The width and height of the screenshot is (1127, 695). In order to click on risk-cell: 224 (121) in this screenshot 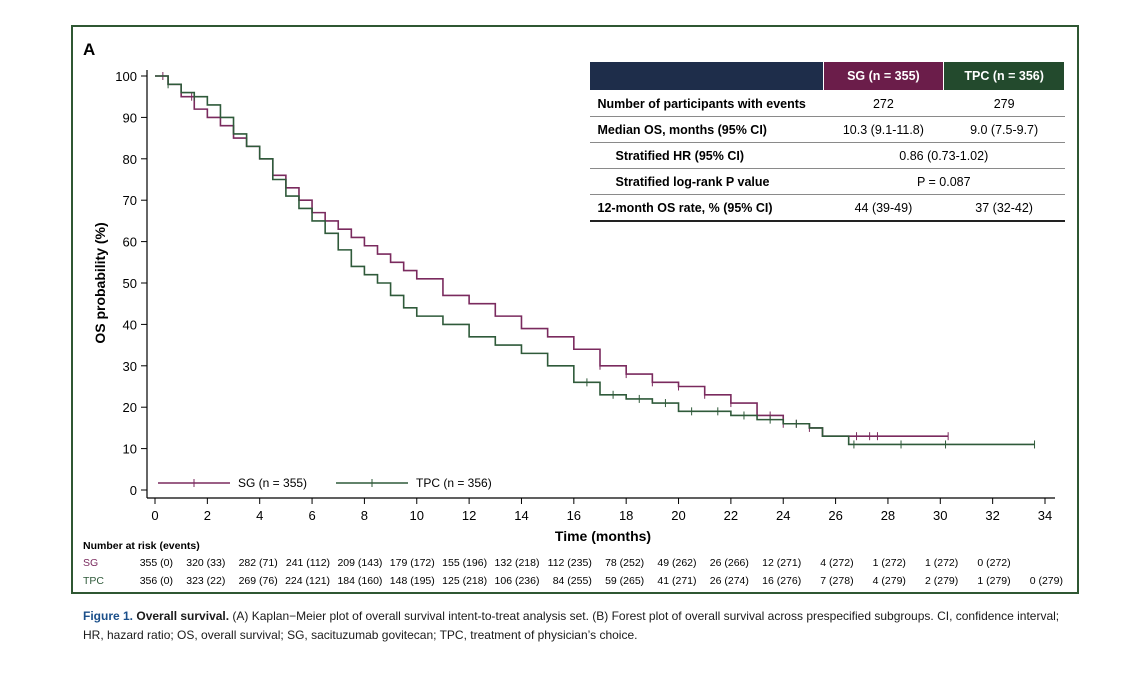, I will do `click(308, 581)`.